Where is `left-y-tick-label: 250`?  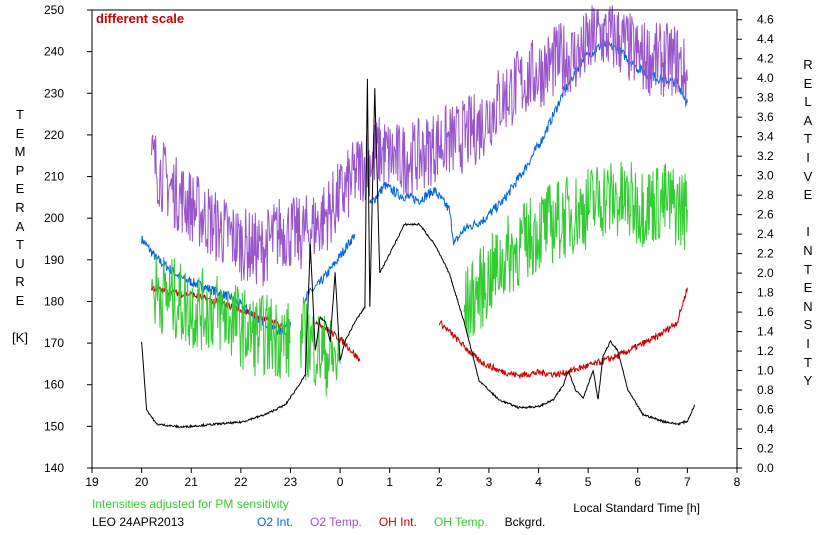
left-y-tick-label: 250 is located at coordinates (54, 10).